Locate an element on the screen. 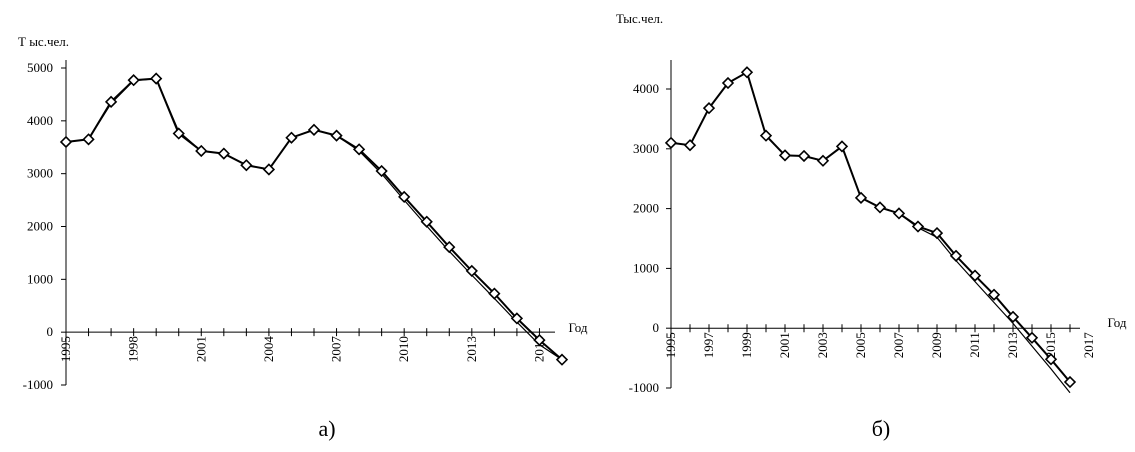 The height and width of the screenshot is (452, 1135). chart-caption: а) is located at coordinates (326, 428).